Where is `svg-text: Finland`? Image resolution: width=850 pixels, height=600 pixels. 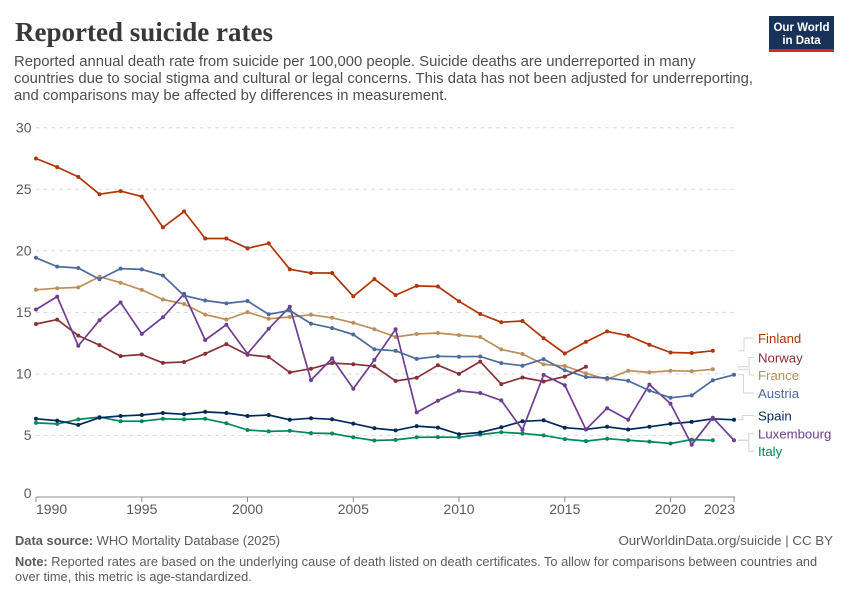 svg-text: Finland is located at coordinates (779, 338).